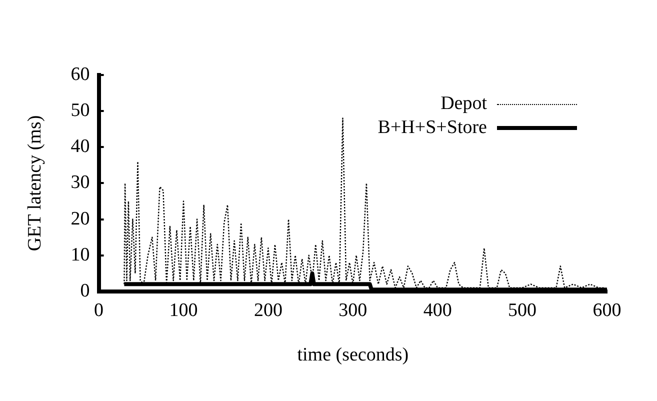  I want to click on x-tick-label: 600, so click(607, 310).